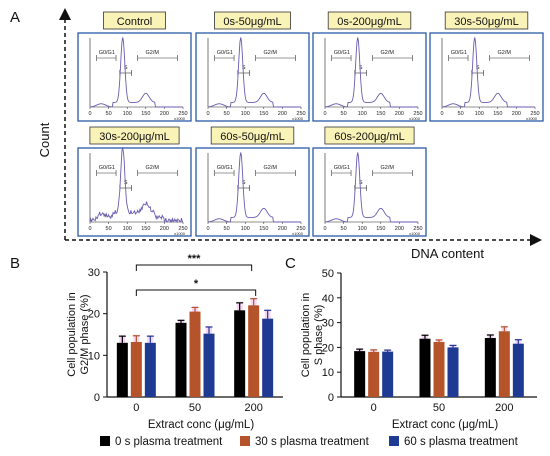  I want to click on y-axis-label: Cell population in, so click(306, 335).